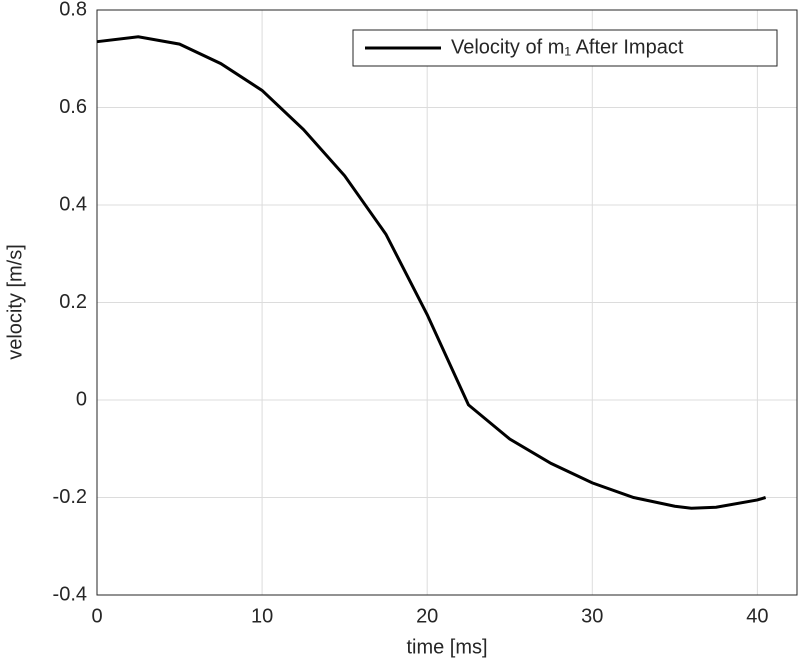  What do you see at coordinates (73, 302) in the screenshot?
I see `y-tick-label: 0.2` at bounding box center [73, 302].